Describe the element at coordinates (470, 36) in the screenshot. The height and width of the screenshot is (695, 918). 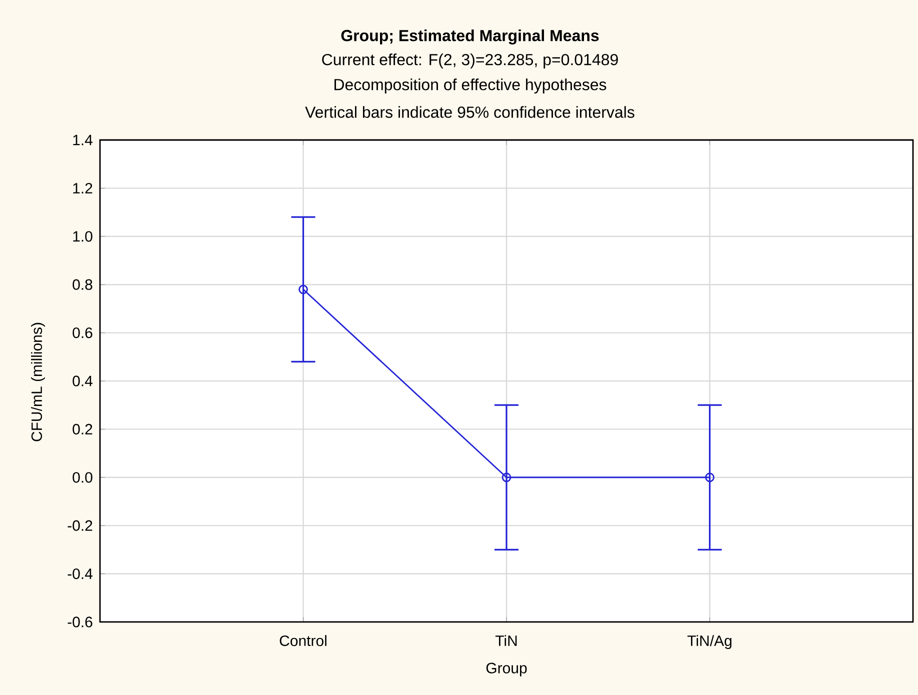
I see `chart-title: Group; Estimated Marginal Means` at that location.